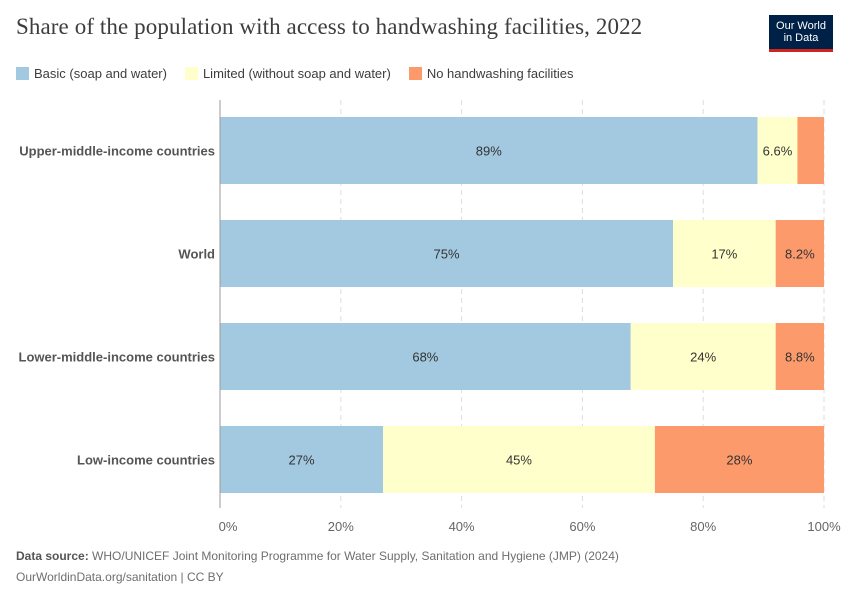  What do you see at coordinates (582, 526) in the screenshot?
I see `x-tick-label: 60%` at bounding box center [582, 526].